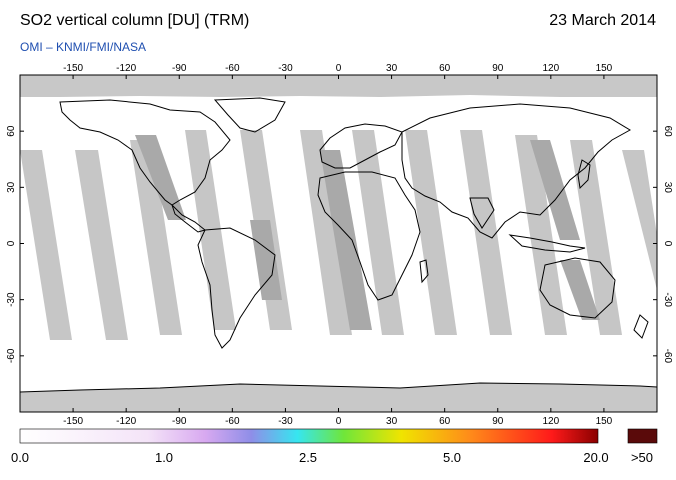 The height and width of the screenshot is (480, 676). I want to click on lon-tick-label-bottom: 30, so click(392, 421).